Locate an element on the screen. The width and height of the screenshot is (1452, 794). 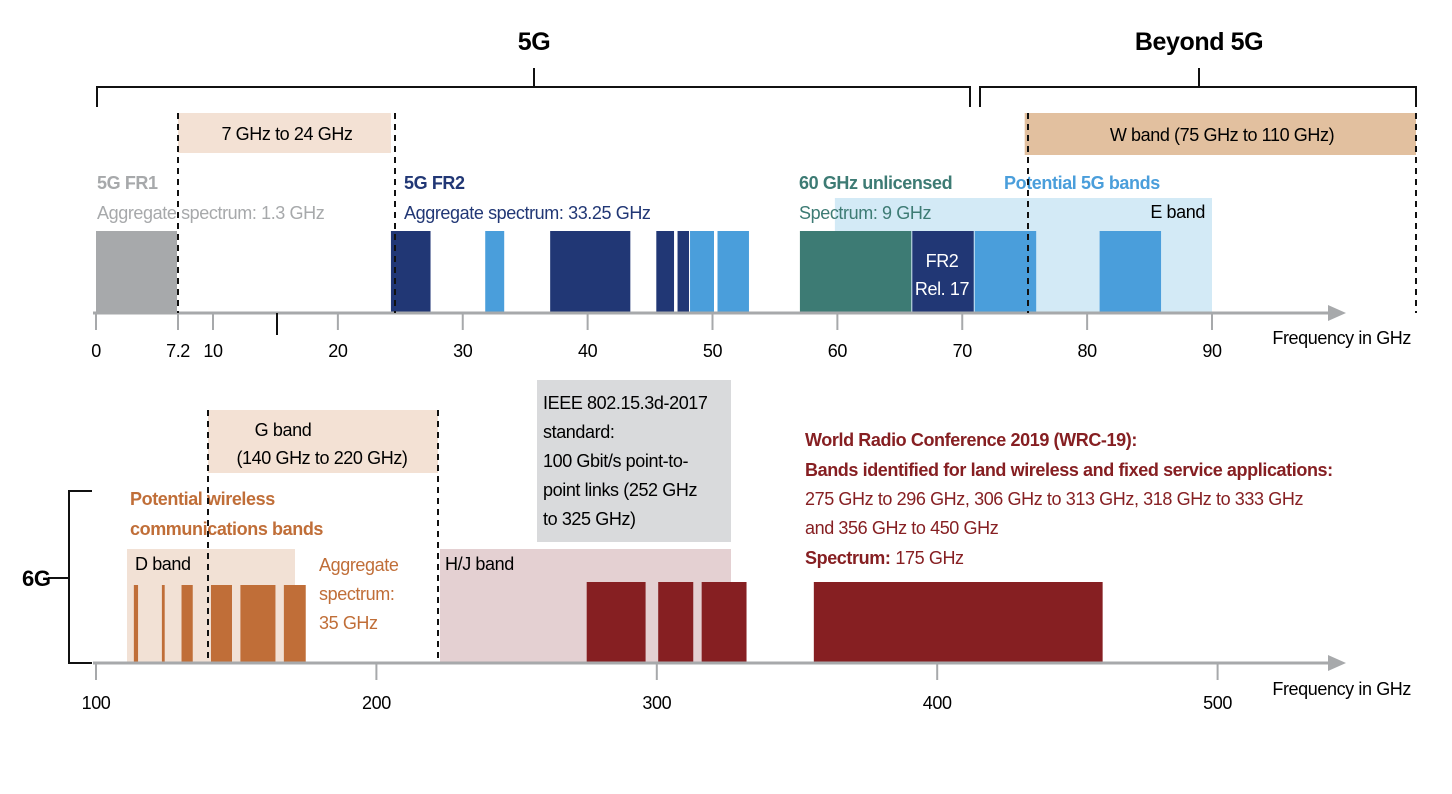
band-7-24-label: 7 GHz to 24 GHz is located at coordinates (286, 134).